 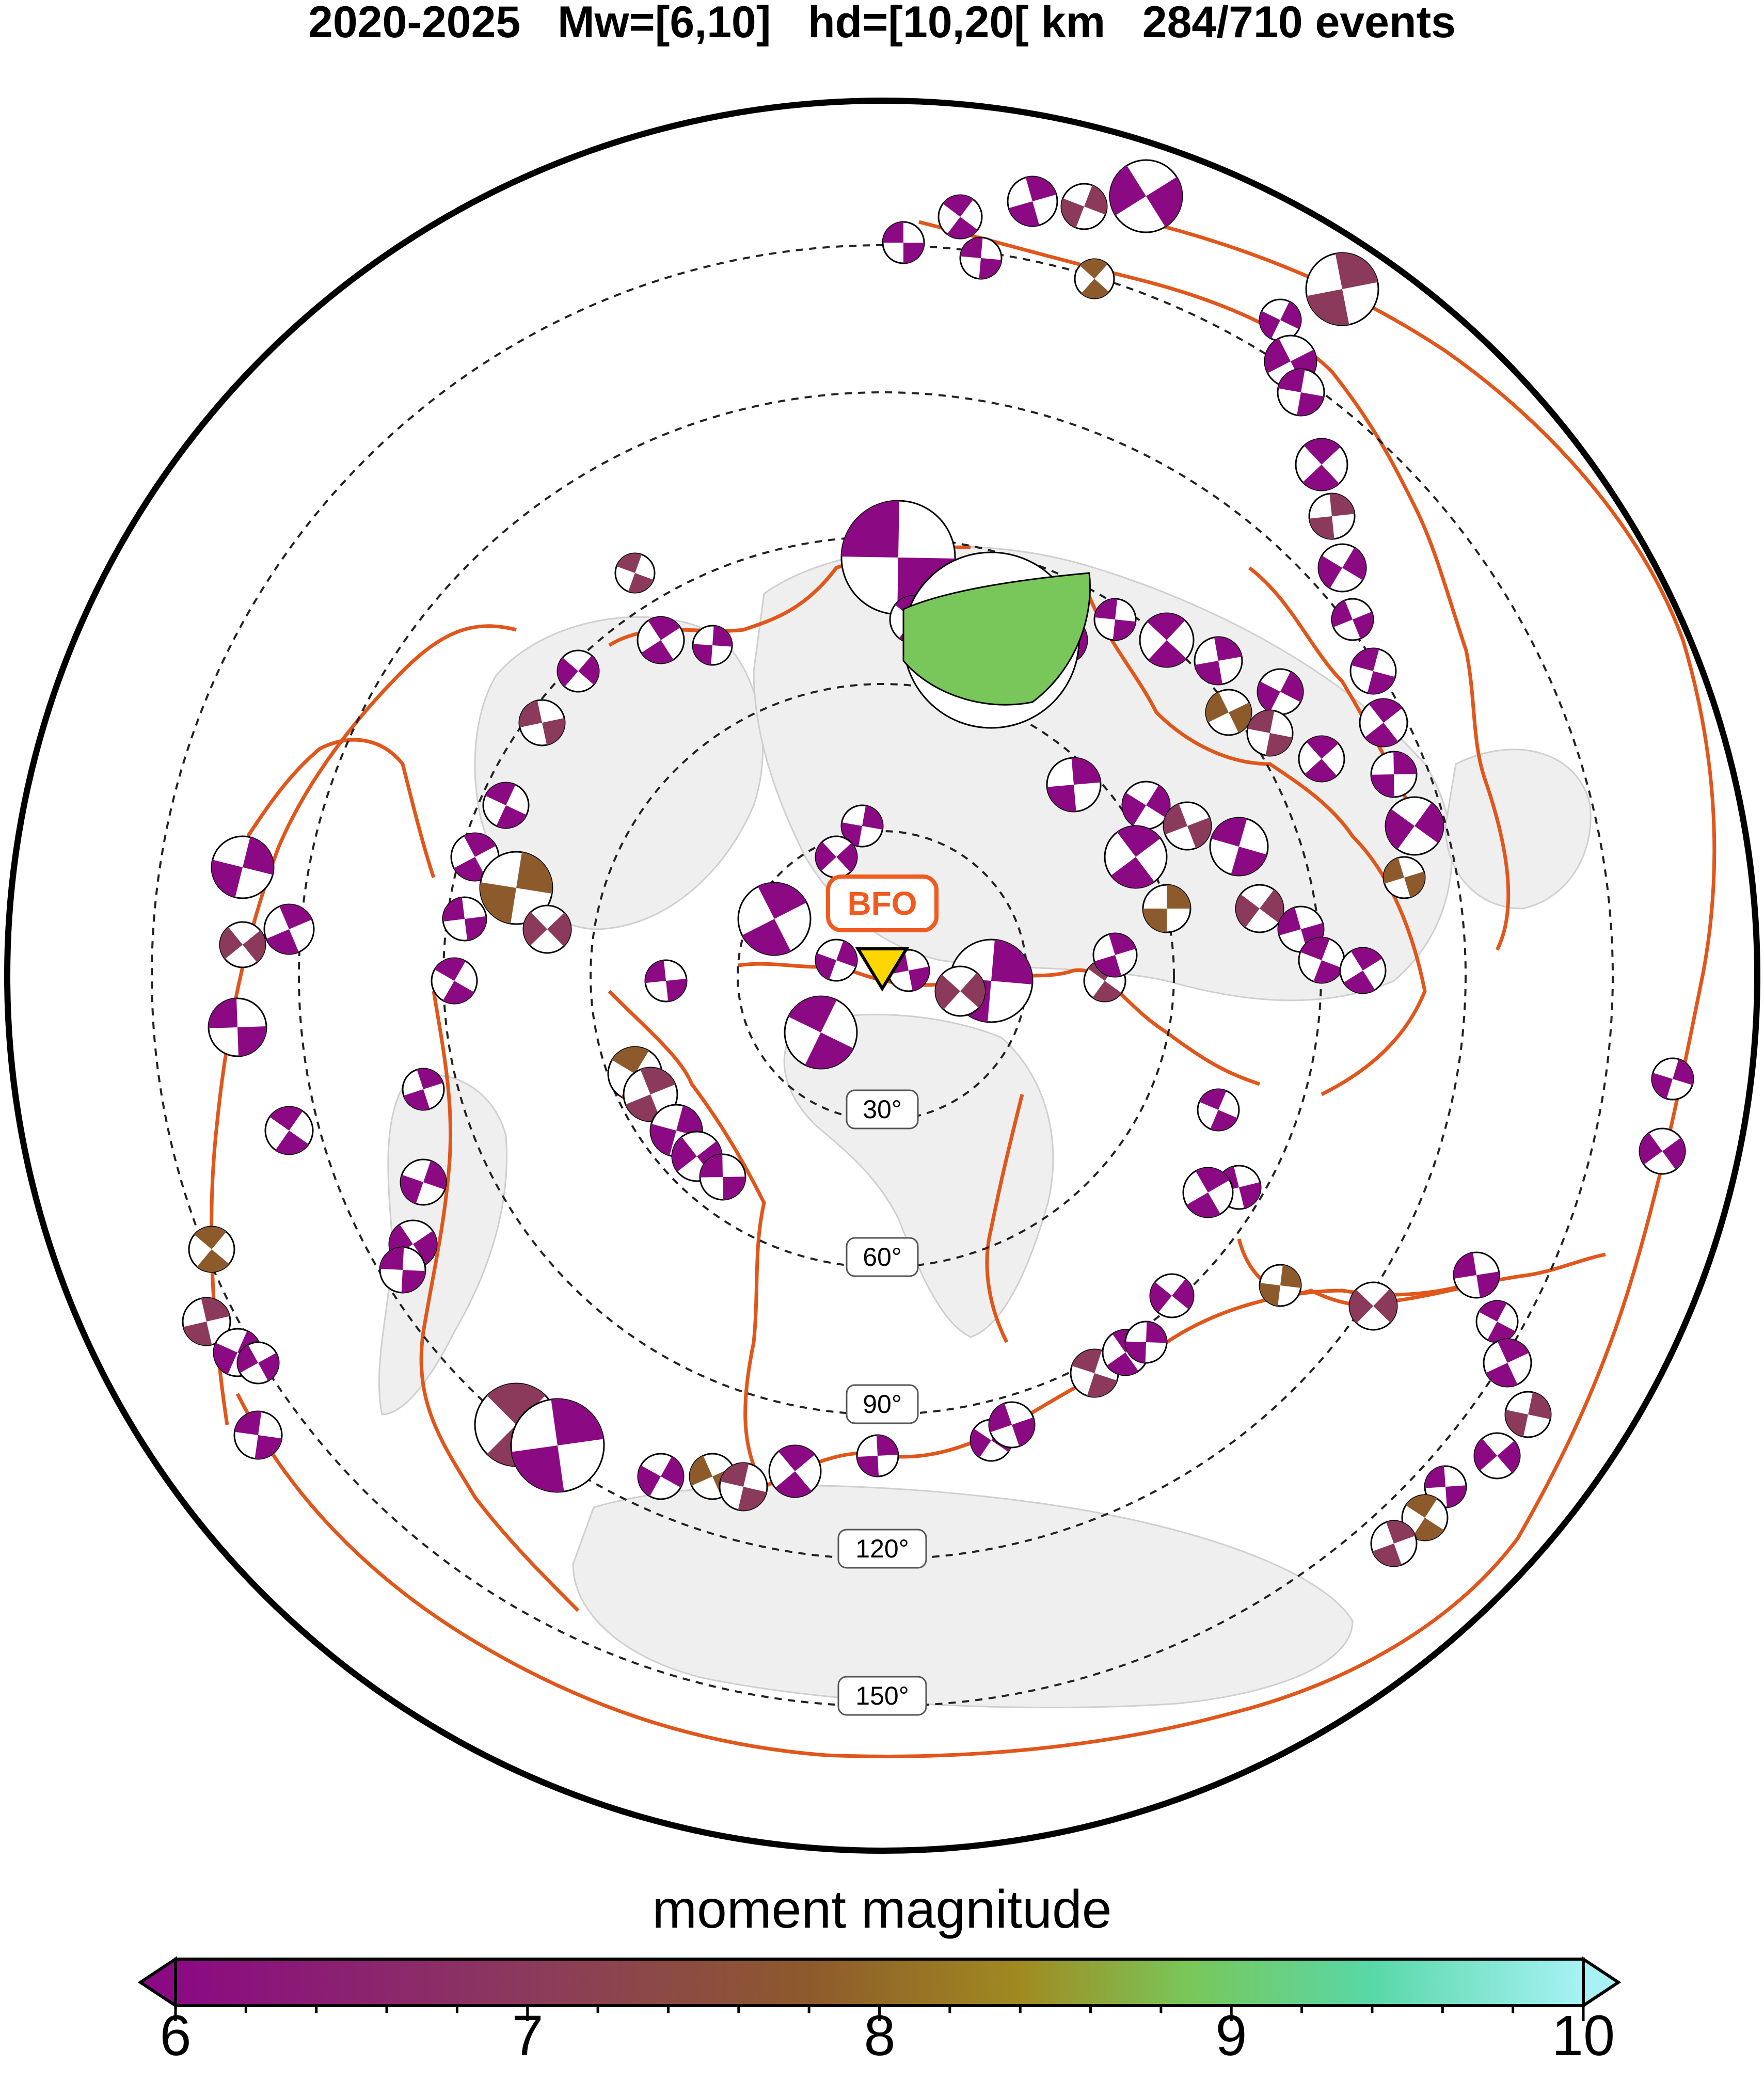 I want to click on ring-label-90: 90°, so click(x=882, y=1404).